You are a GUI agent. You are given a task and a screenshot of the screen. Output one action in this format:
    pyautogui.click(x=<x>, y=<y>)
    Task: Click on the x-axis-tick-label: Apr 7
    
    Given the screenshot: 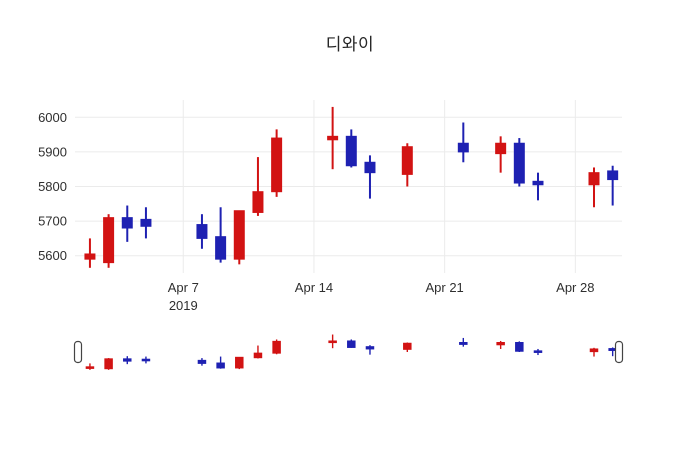 What is the action you would take?
    pyautogui.click(x=183, y=287)
    